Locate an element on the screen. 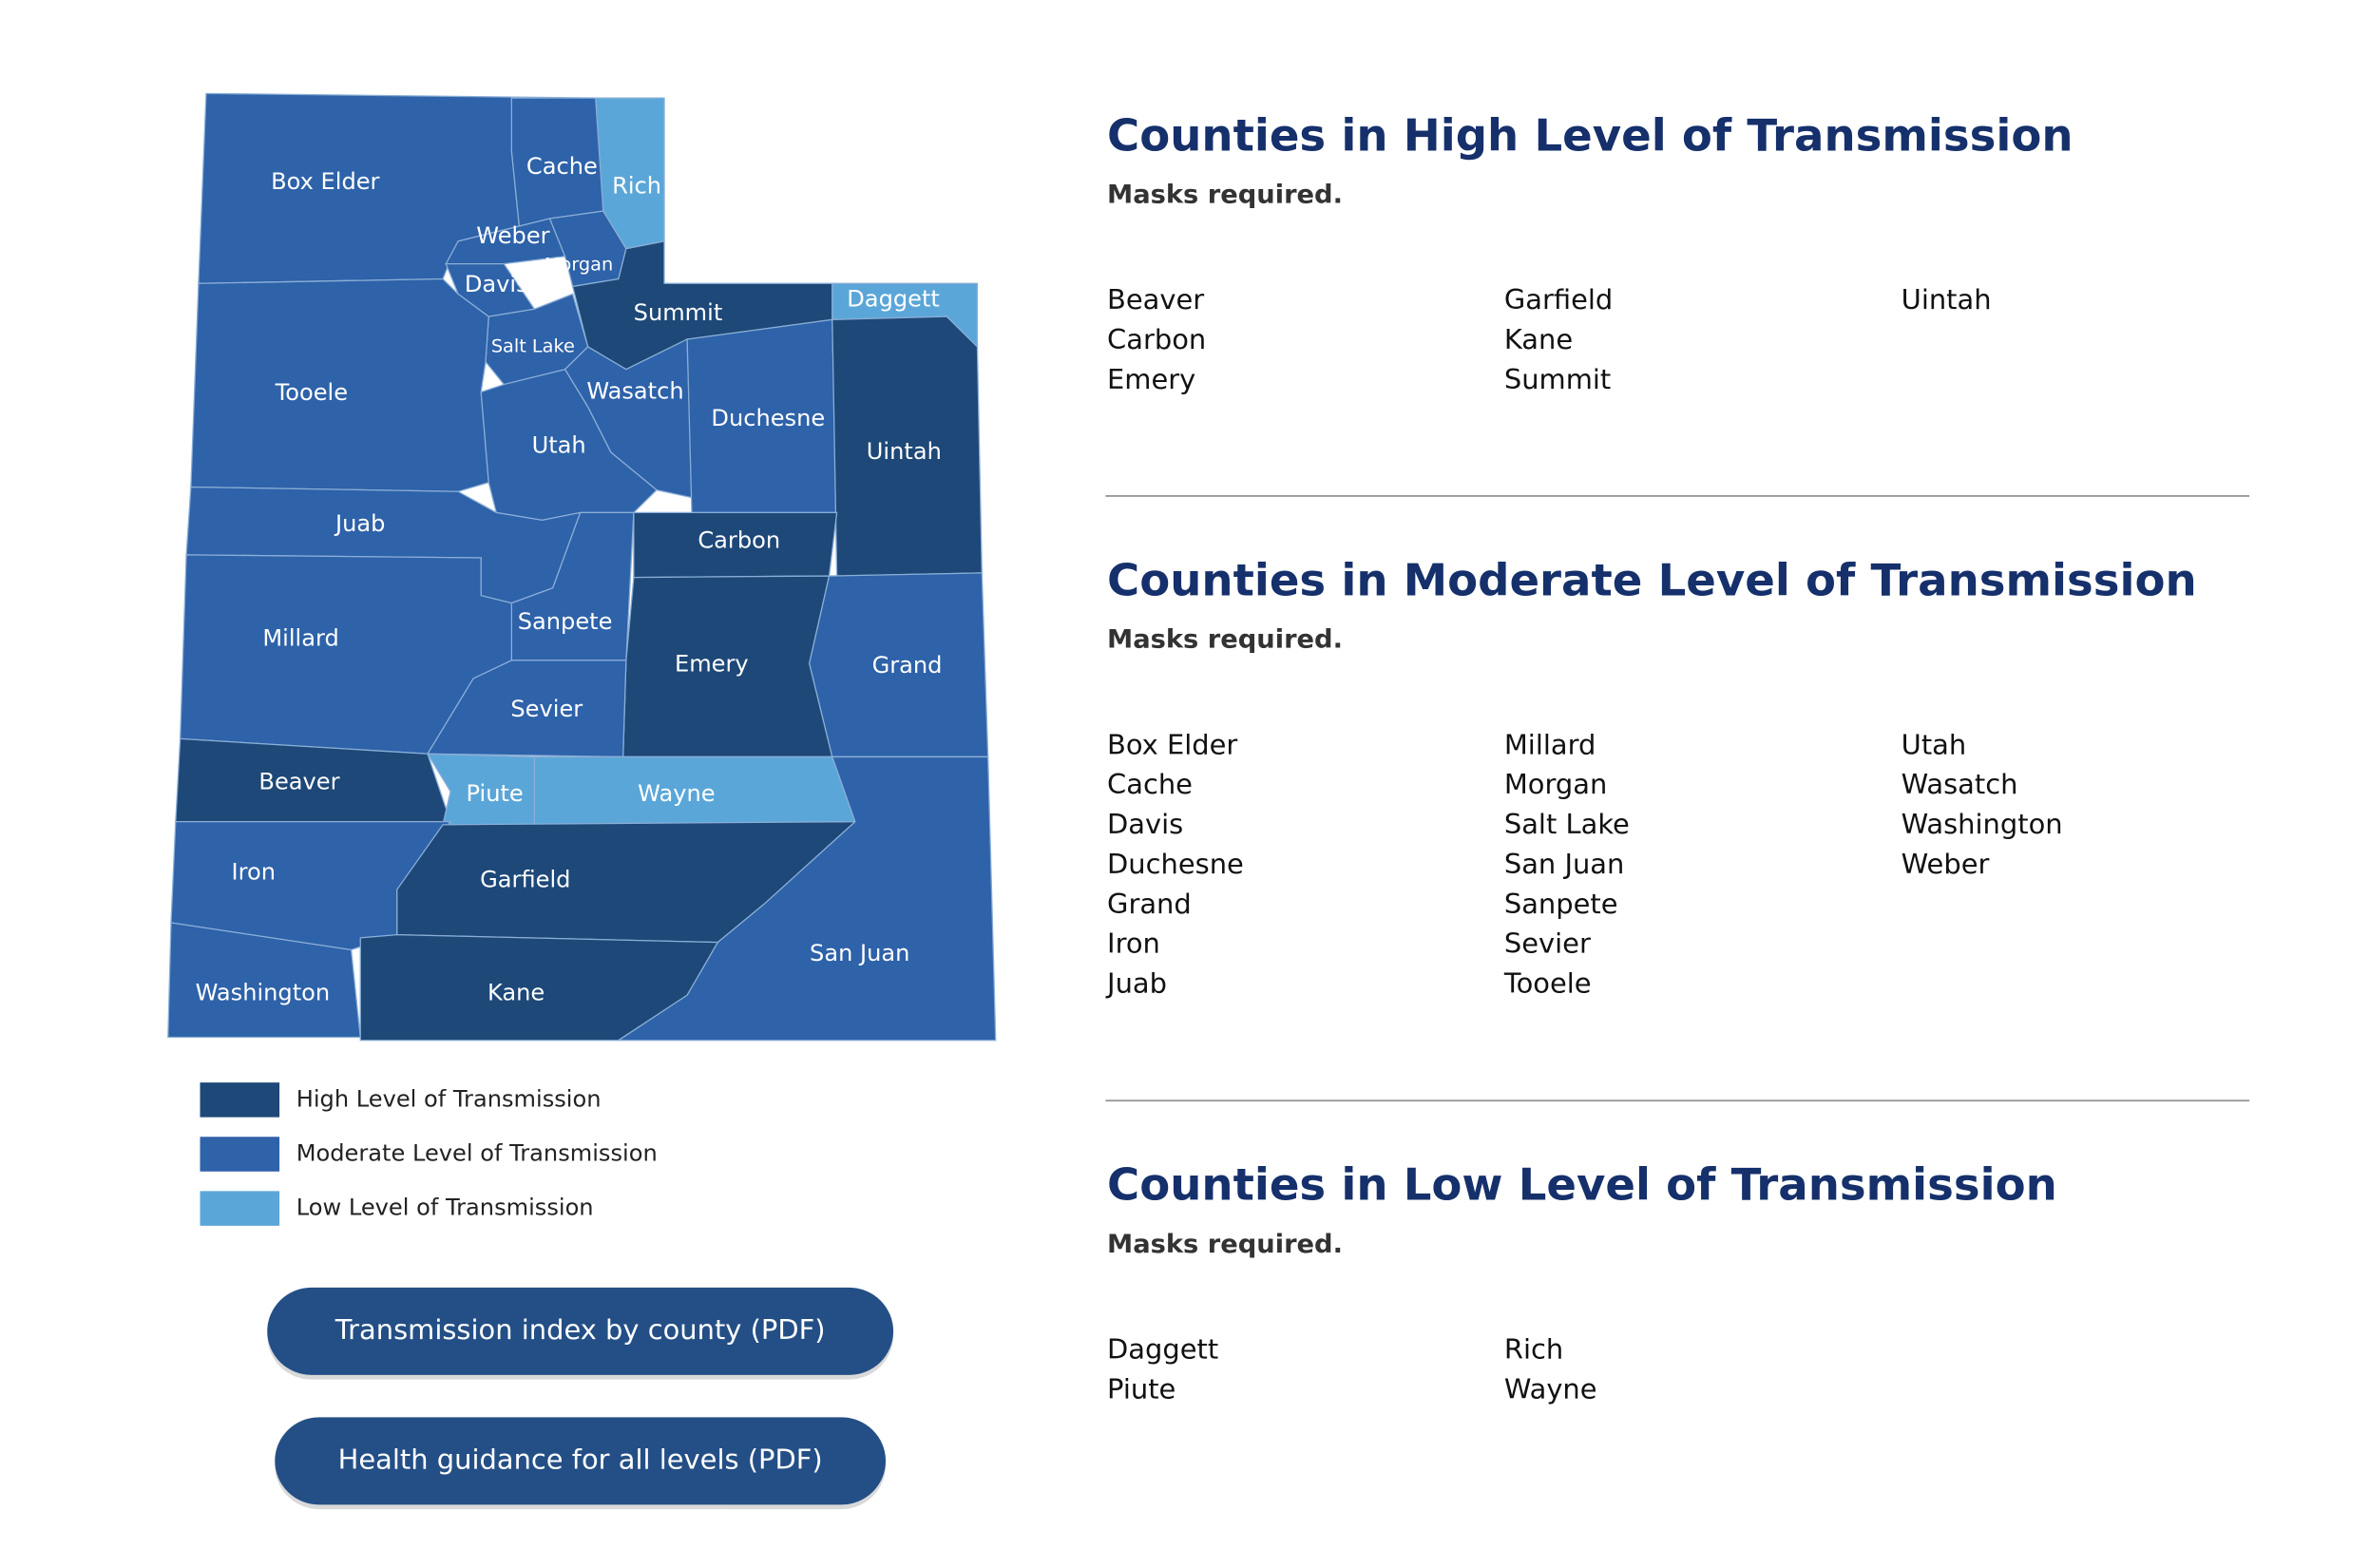 This screenshot has width=2370, height=1568. county-label: Rich is located at coordinates (636, 186).